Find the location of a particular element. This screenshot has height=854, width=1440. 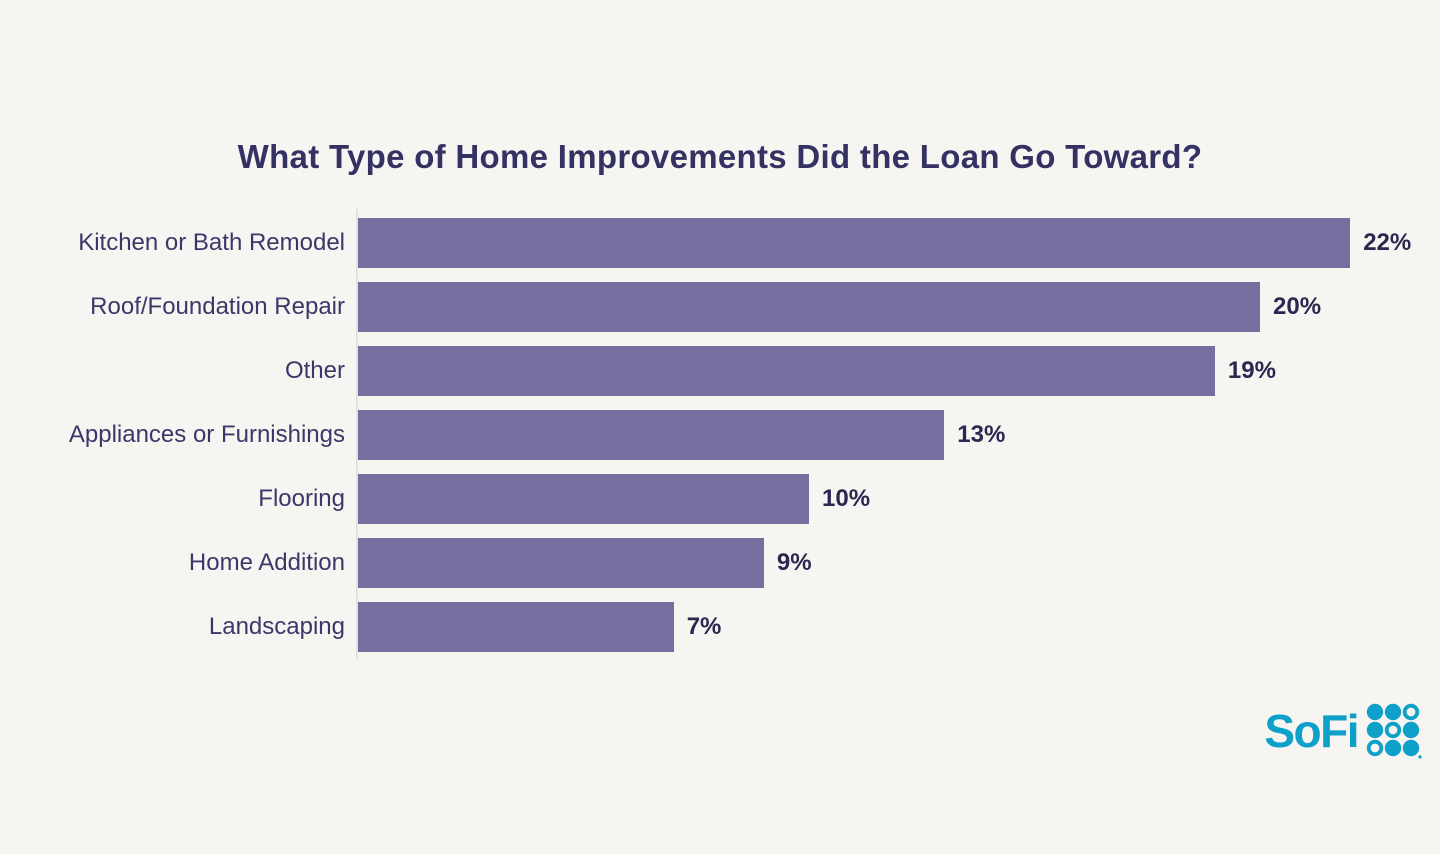

category-label: Landscaping is located at coordinates (276, 626).